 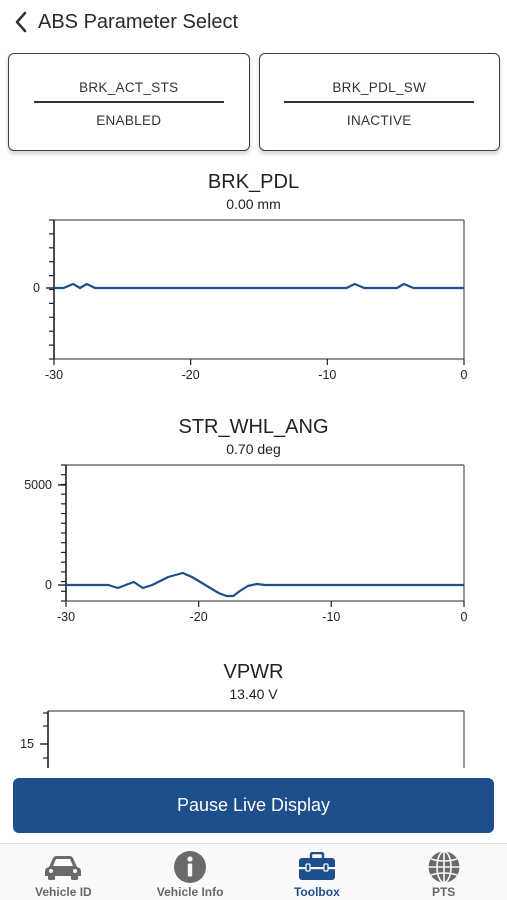 I want to click on tab-bar: Vehicle ID Vehicle Info Toolbox, so click(x=253, y=871).